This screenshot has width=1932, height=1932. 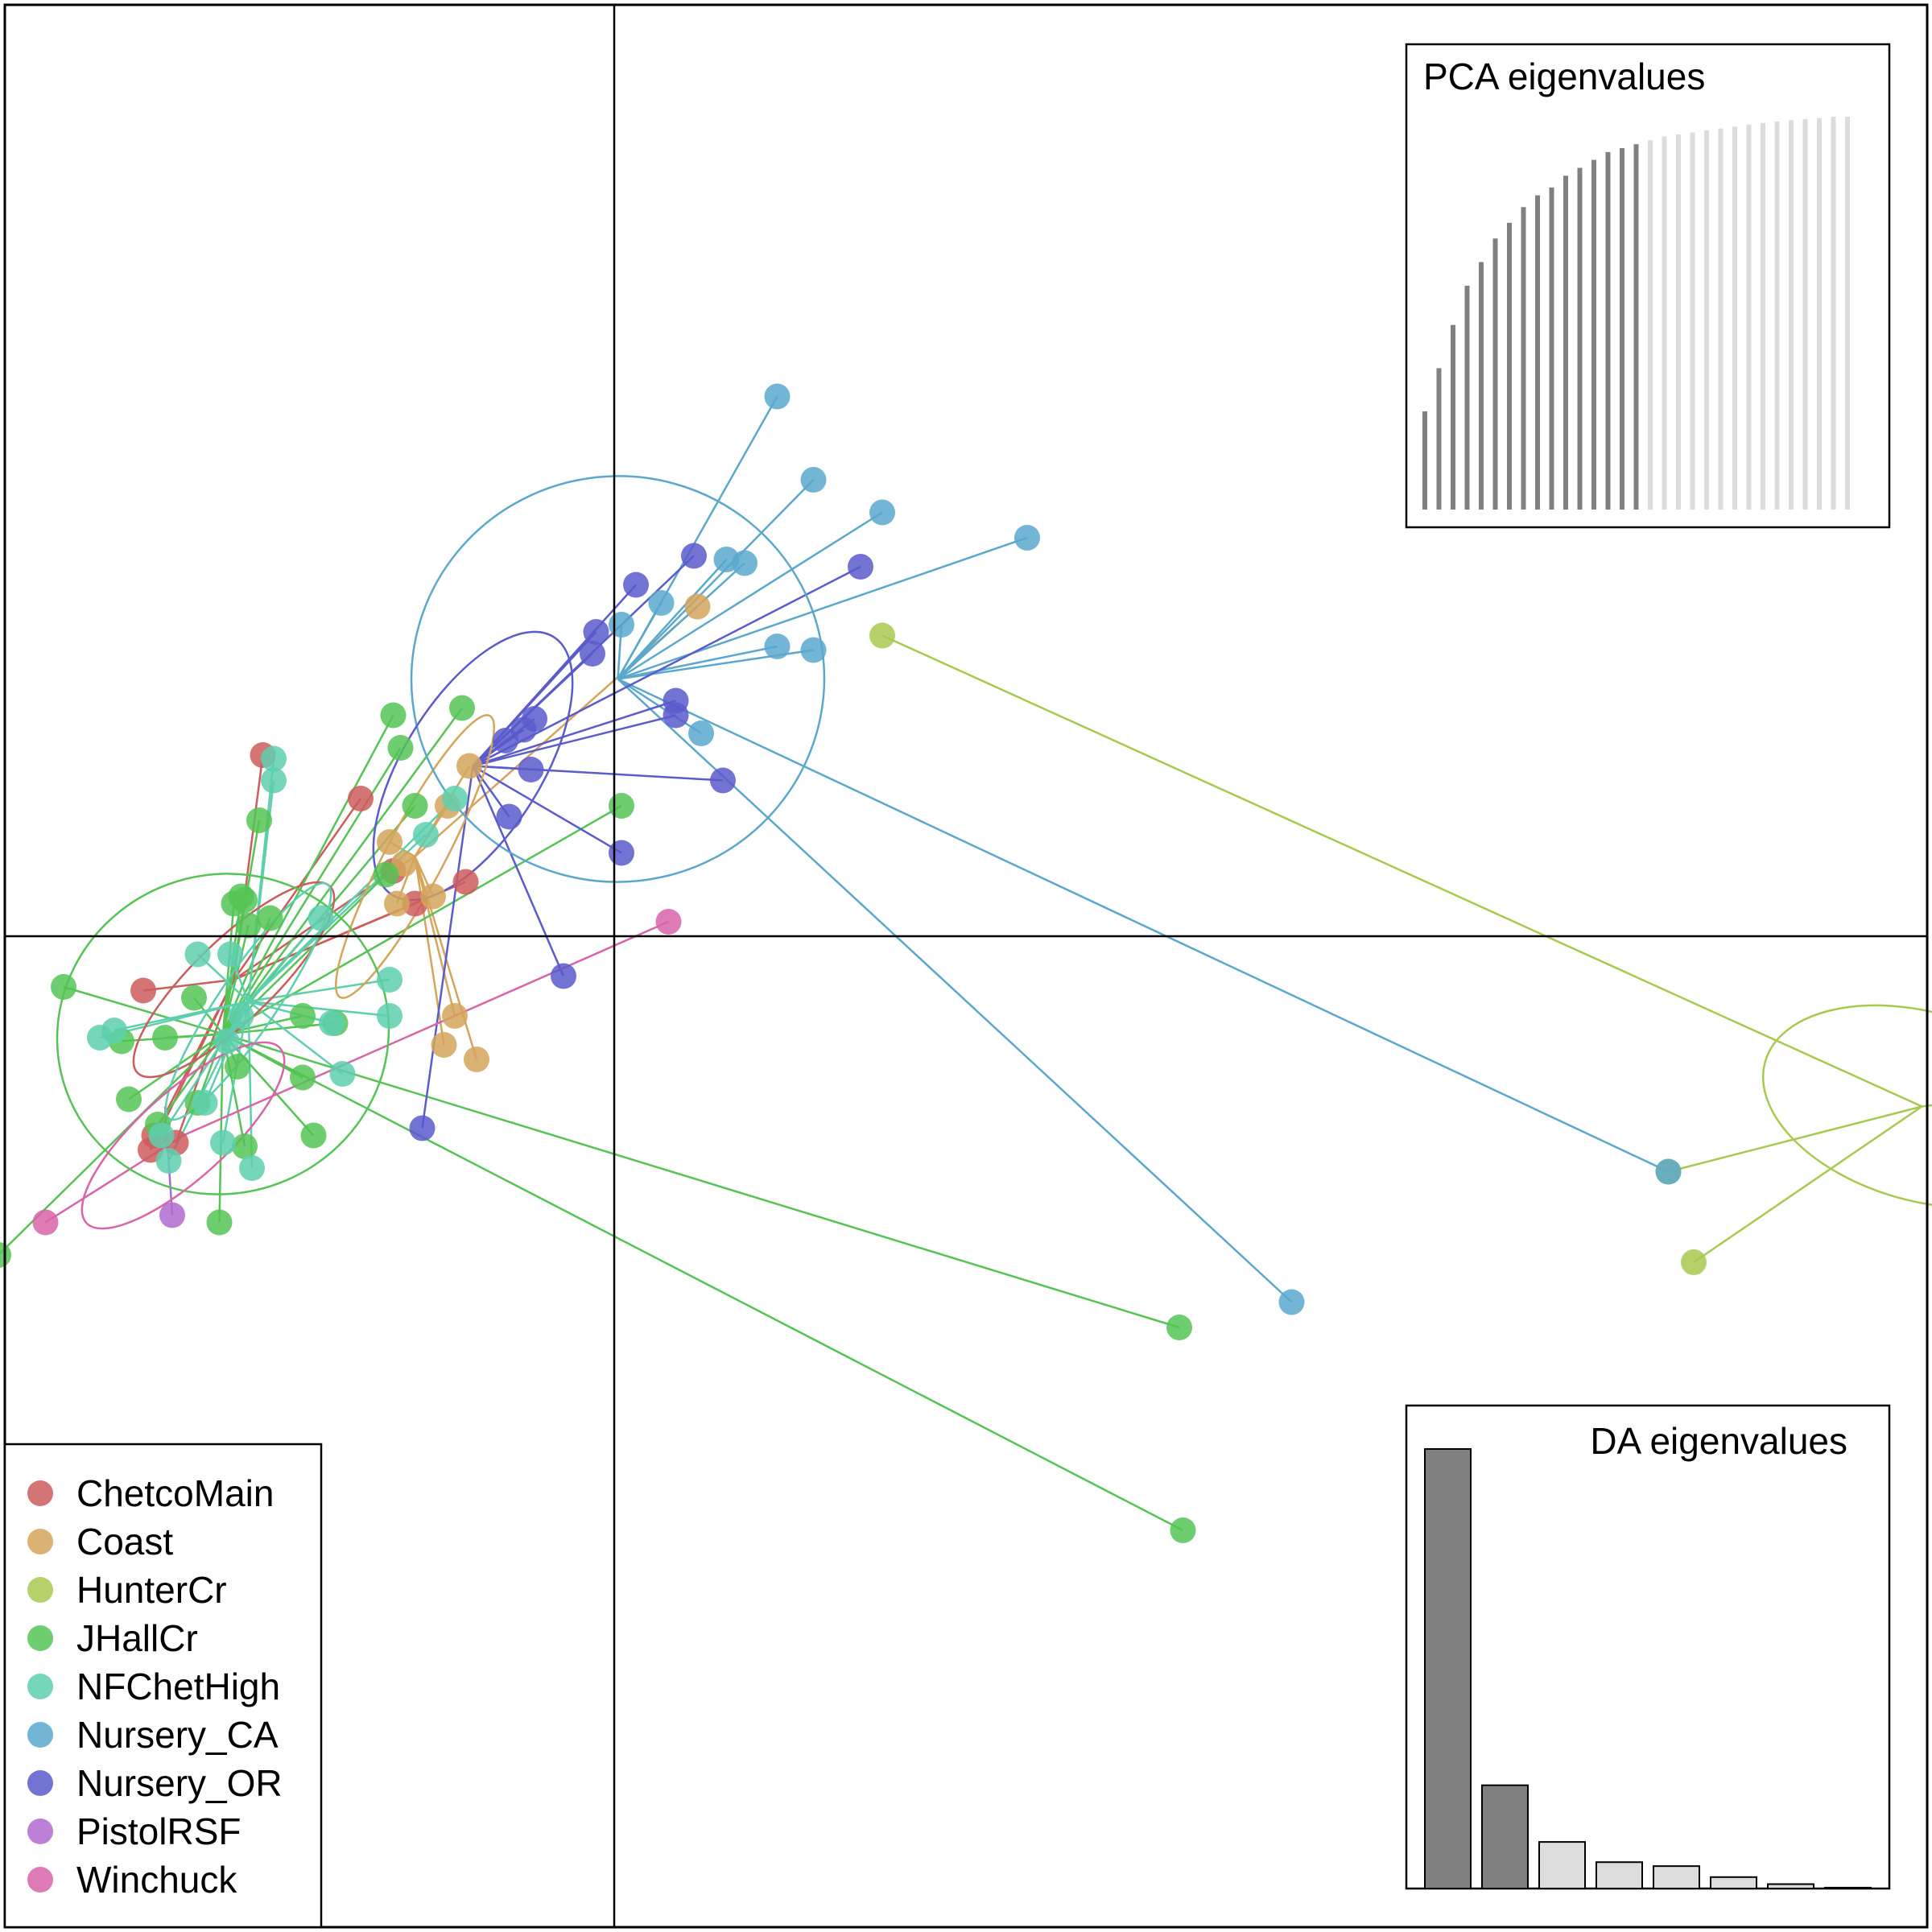 I want to click on pca-bars, so click(x=1636, y=313).